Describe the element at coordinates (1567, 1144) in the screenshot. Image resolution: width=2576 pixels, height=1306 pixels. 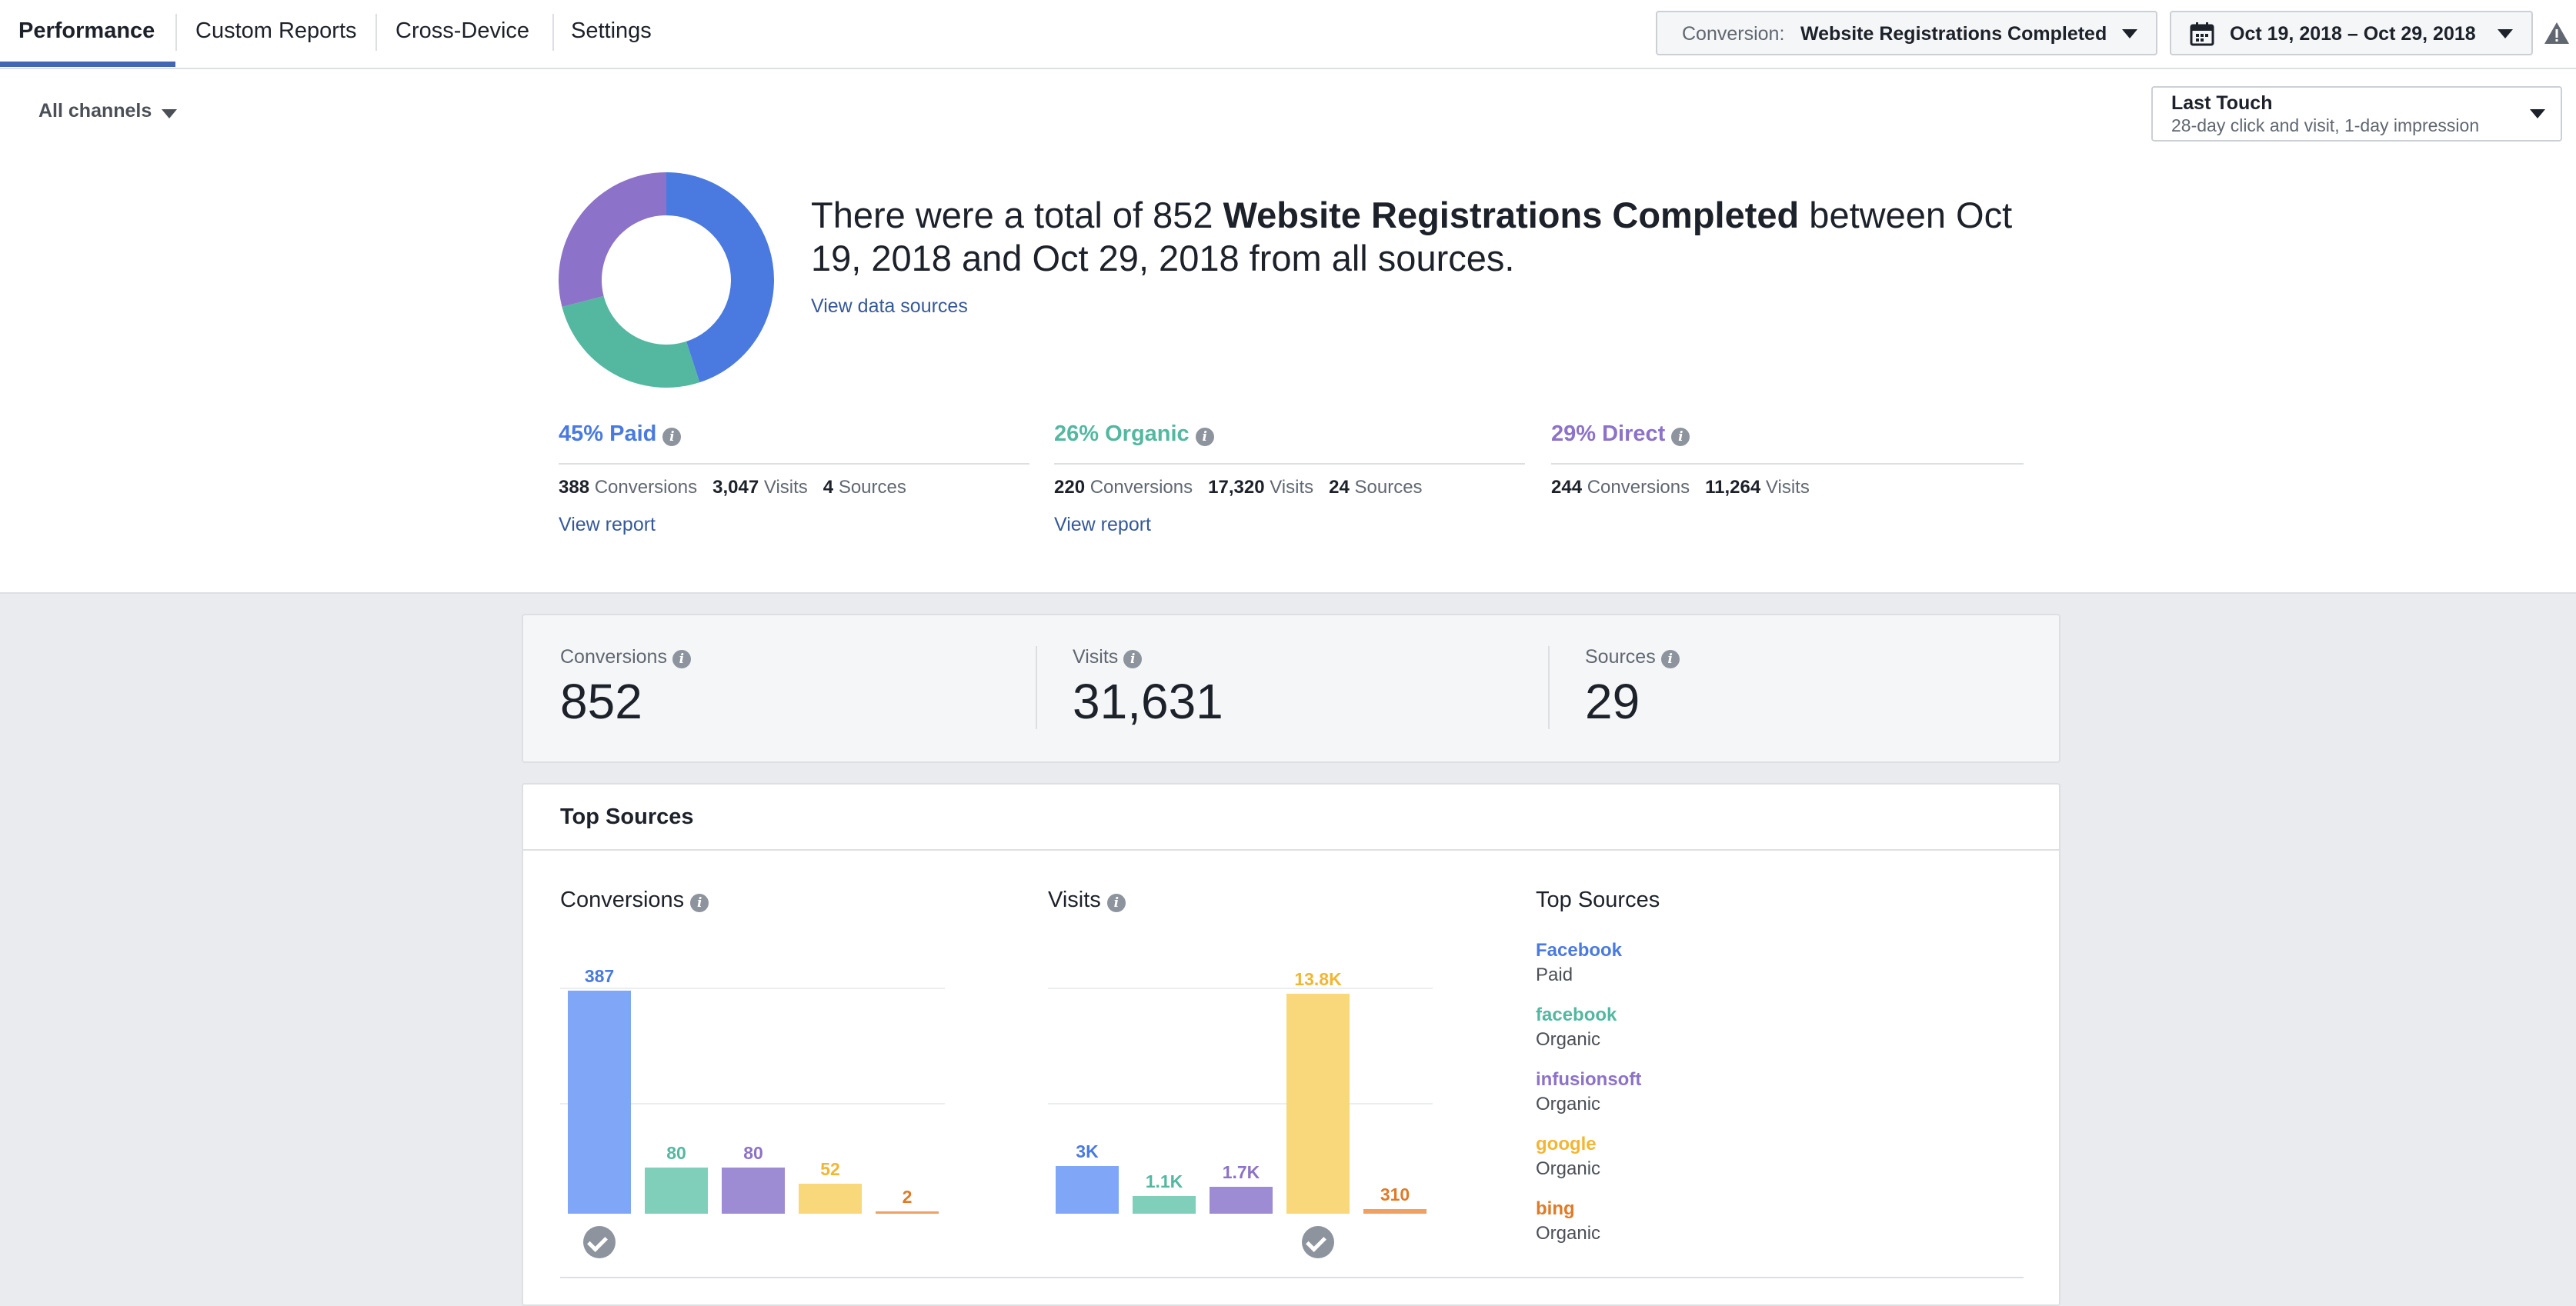
I see `source-name: google` at that location.